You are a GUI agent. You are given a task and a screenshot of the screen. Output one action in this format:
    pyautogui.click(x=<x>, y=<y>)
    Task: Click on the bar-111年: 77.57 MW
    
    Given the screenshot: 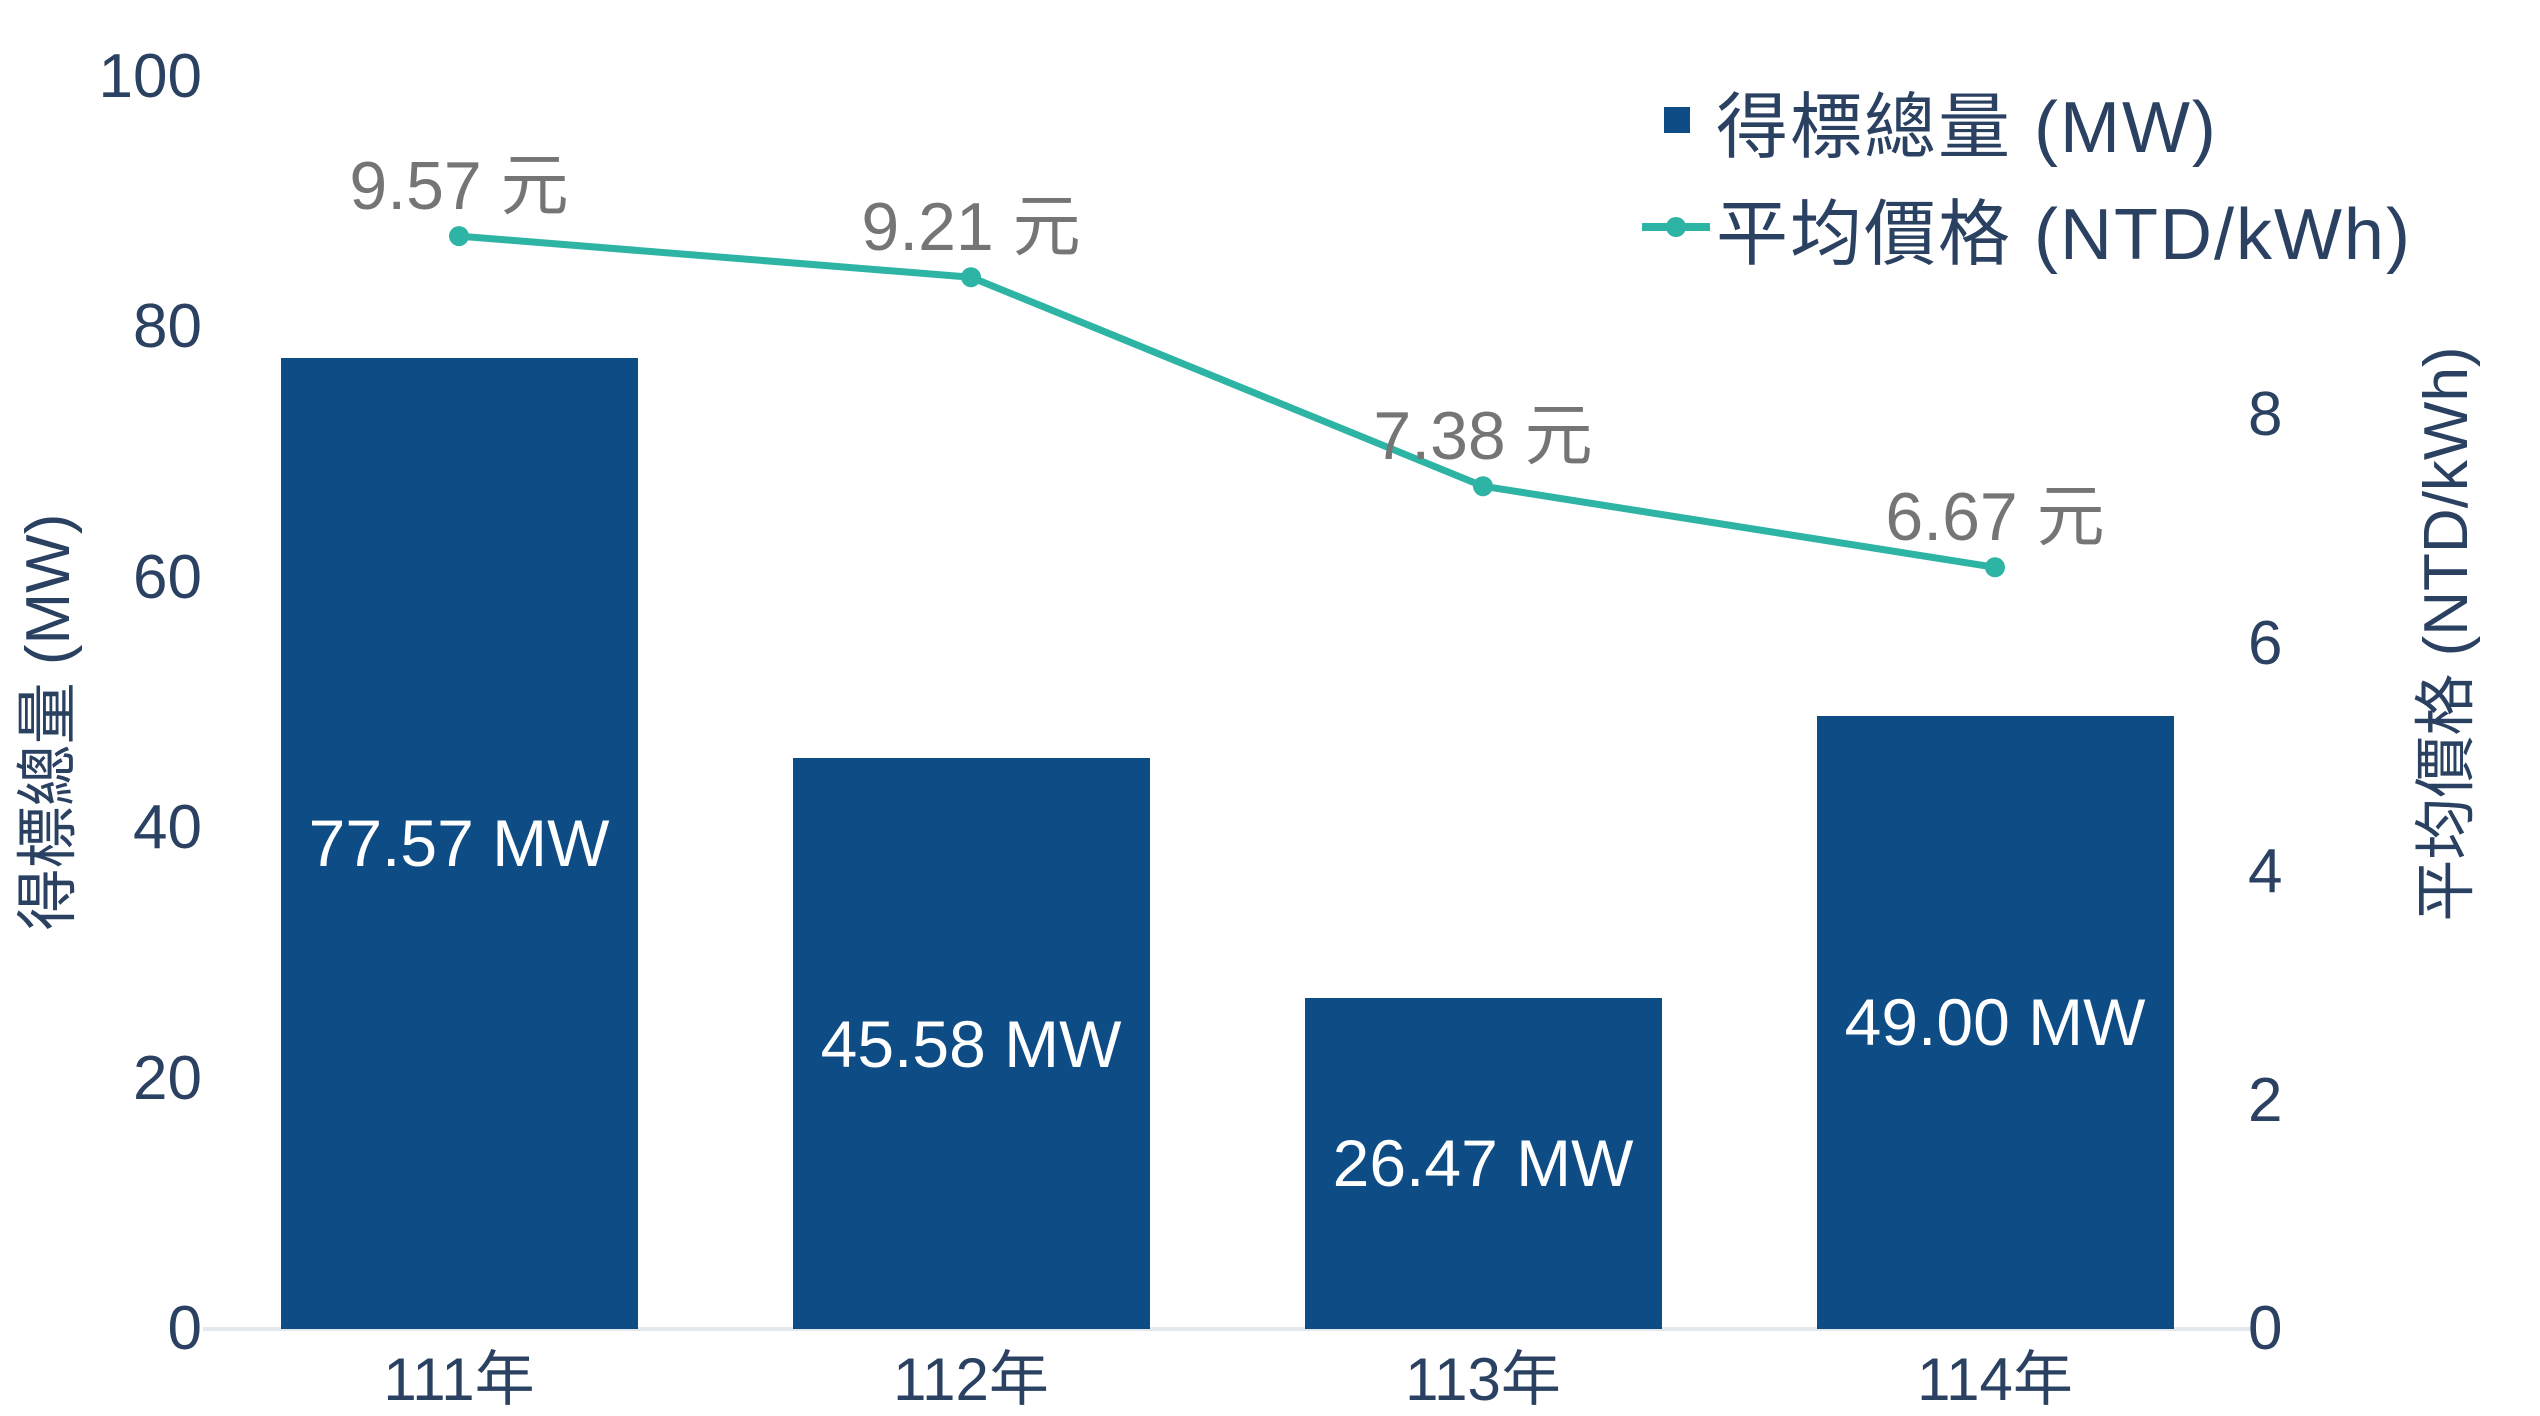 What is the action you would take?
    pyautogui.click(x=459, y=843)
    